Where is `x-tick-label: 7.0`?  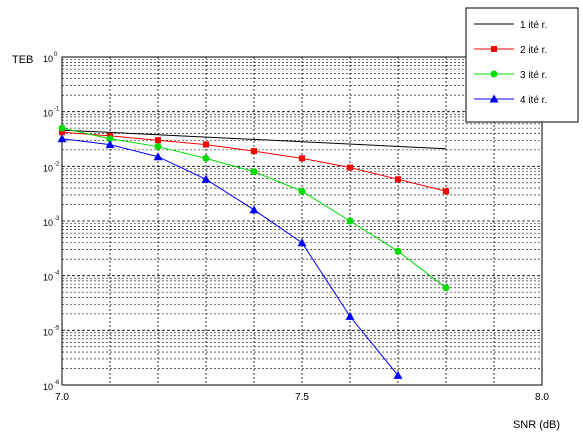
x-tick-label: 7.0 is located at coordinates (62, 397).